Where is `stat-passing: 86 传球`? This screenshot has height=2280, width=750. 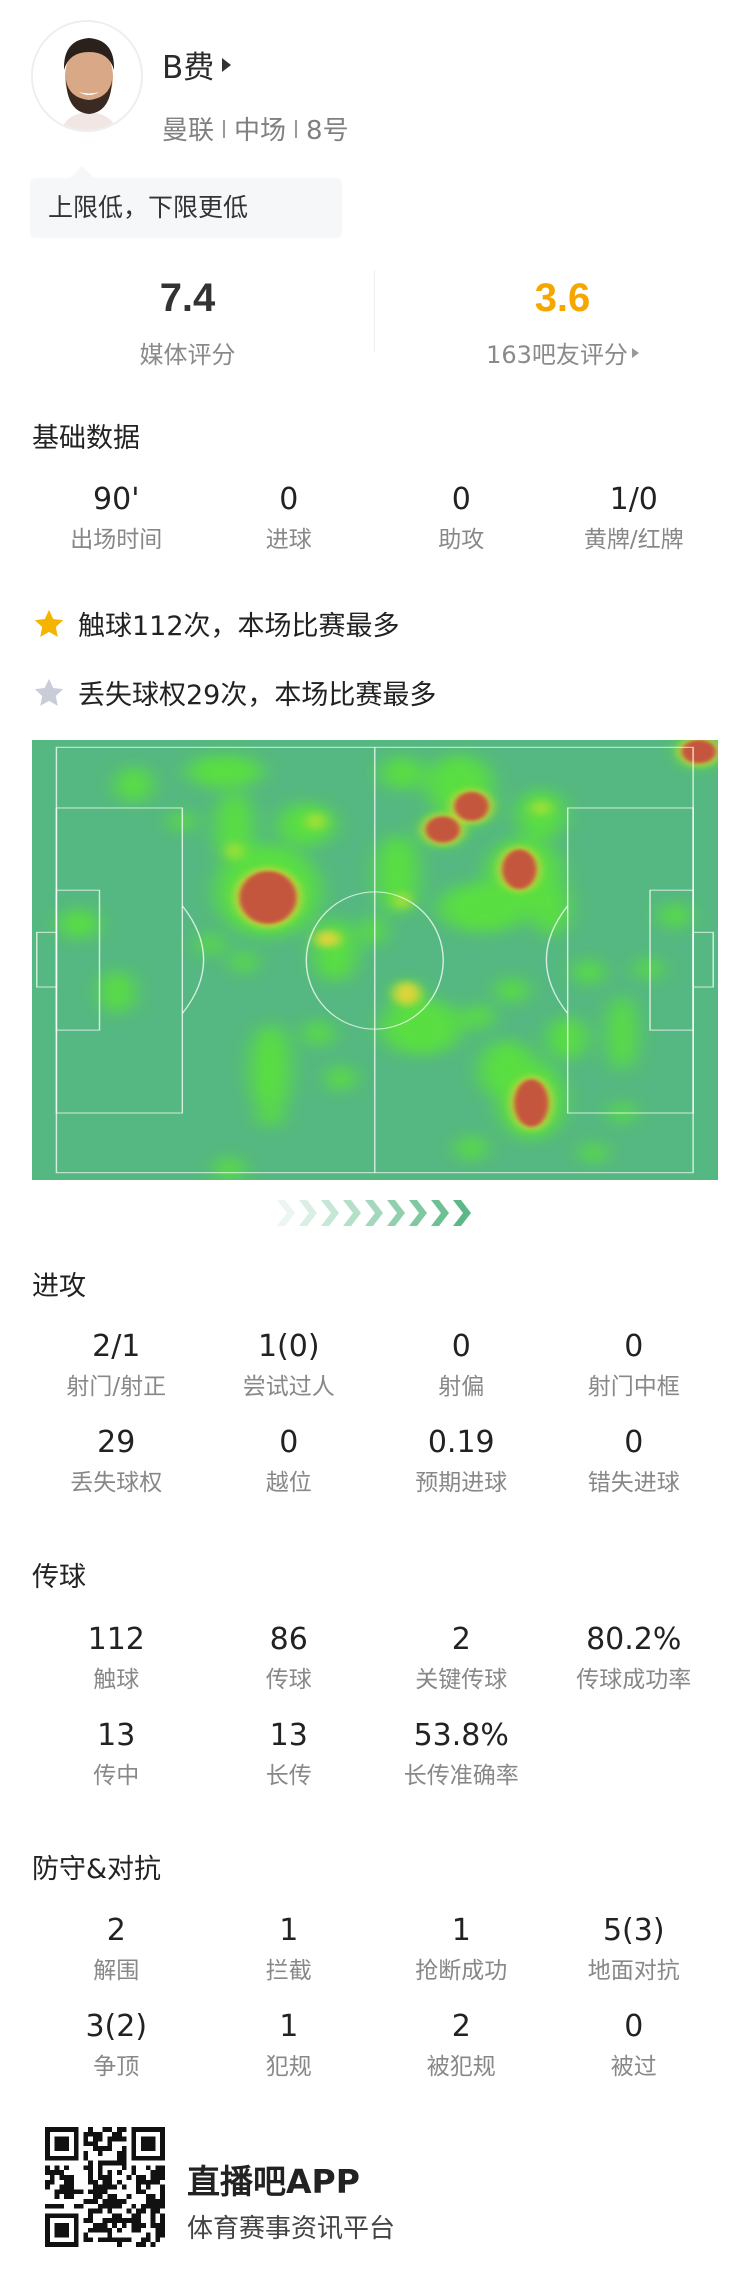 stat-passing: 86 传球 is located at coordinates (289, 1658).